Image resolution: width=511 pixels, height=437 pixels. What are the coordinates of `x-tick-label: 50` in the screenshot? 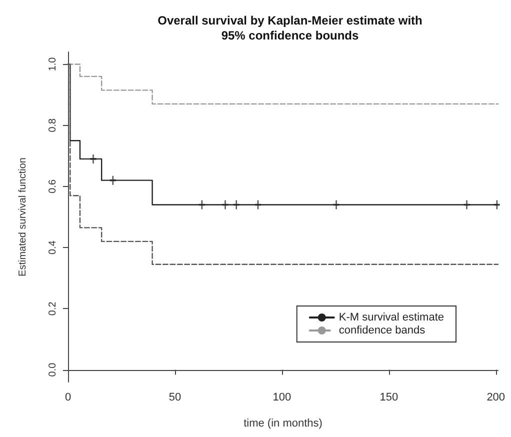 It's located at (175, 398).